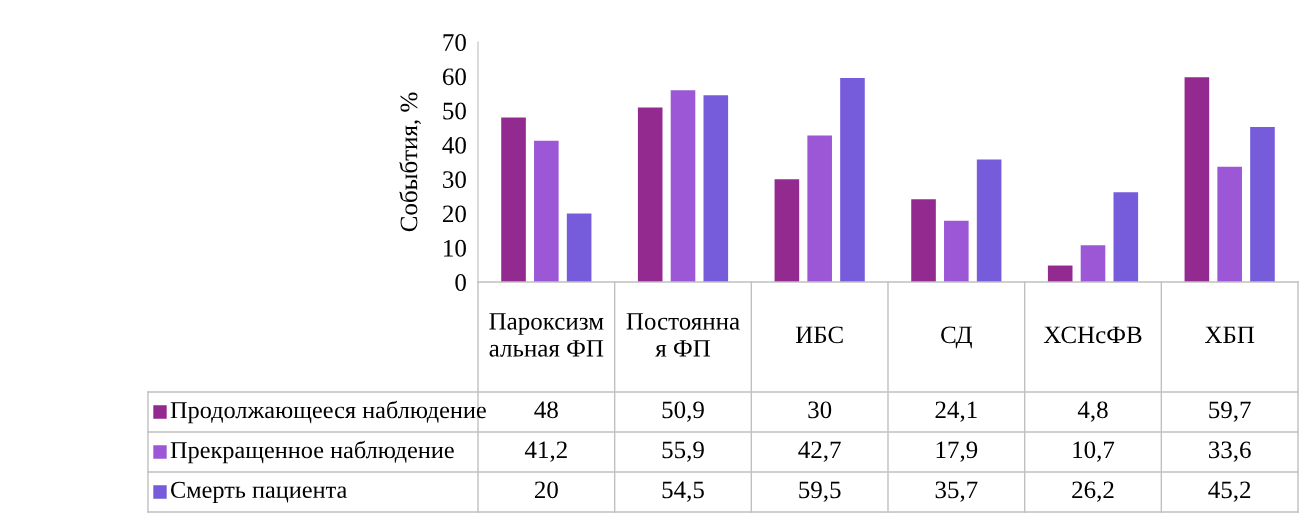  What do you see at coordinates (1094, 451) in the screenshot?
I see `data-label: 10,7` at bounding box center [1094, 451].